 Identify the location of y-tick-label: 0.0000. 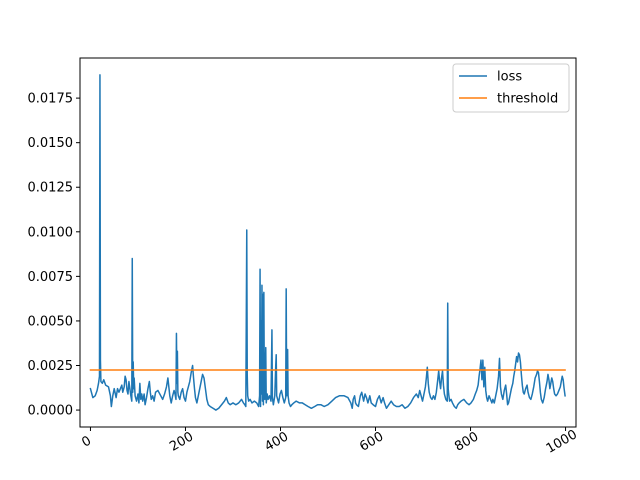
(51, 411).